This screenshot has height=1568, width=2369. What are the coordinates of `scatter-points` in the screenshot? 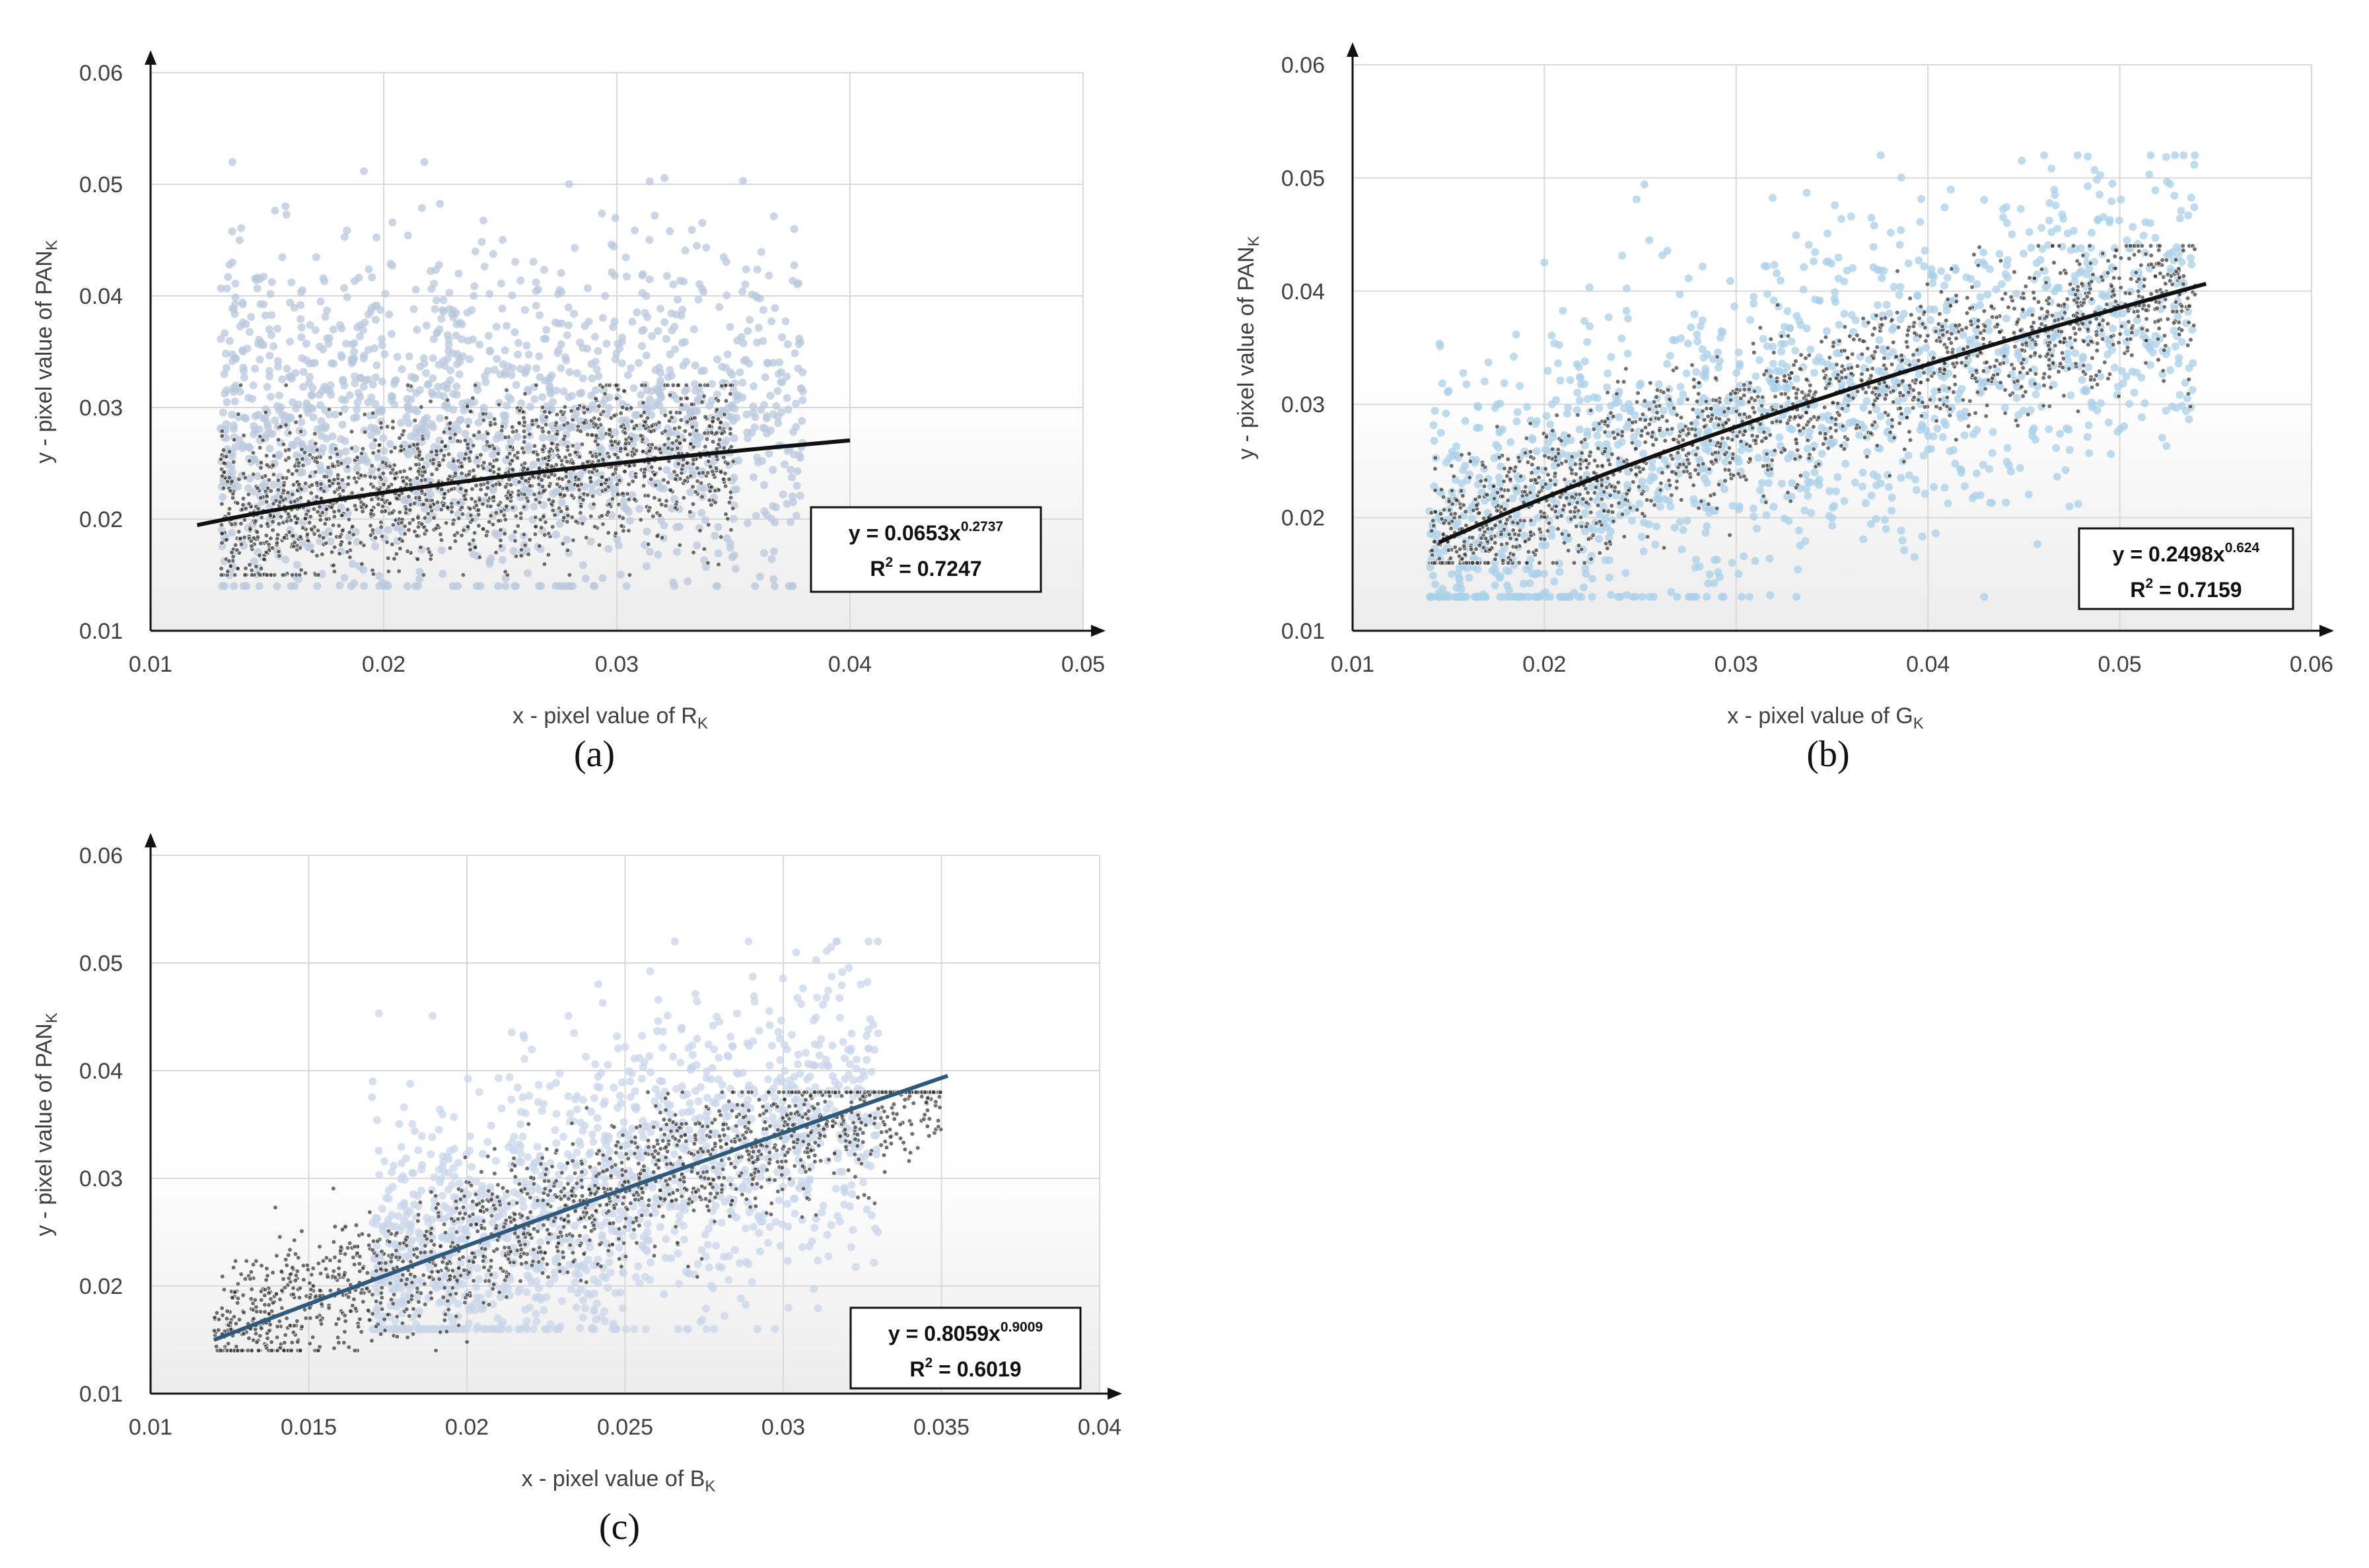 It's located at (512, 374).